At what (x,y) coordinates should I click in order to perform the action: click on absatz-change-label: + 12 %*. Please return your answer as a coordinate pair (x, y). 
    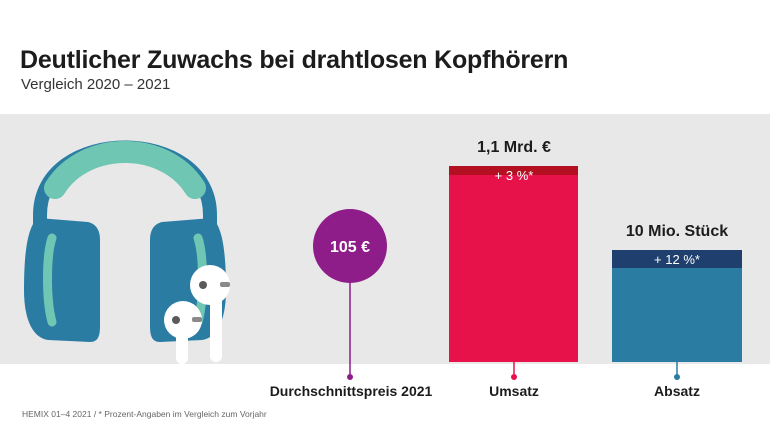
    Looking at the image, I should click on (677, 259).